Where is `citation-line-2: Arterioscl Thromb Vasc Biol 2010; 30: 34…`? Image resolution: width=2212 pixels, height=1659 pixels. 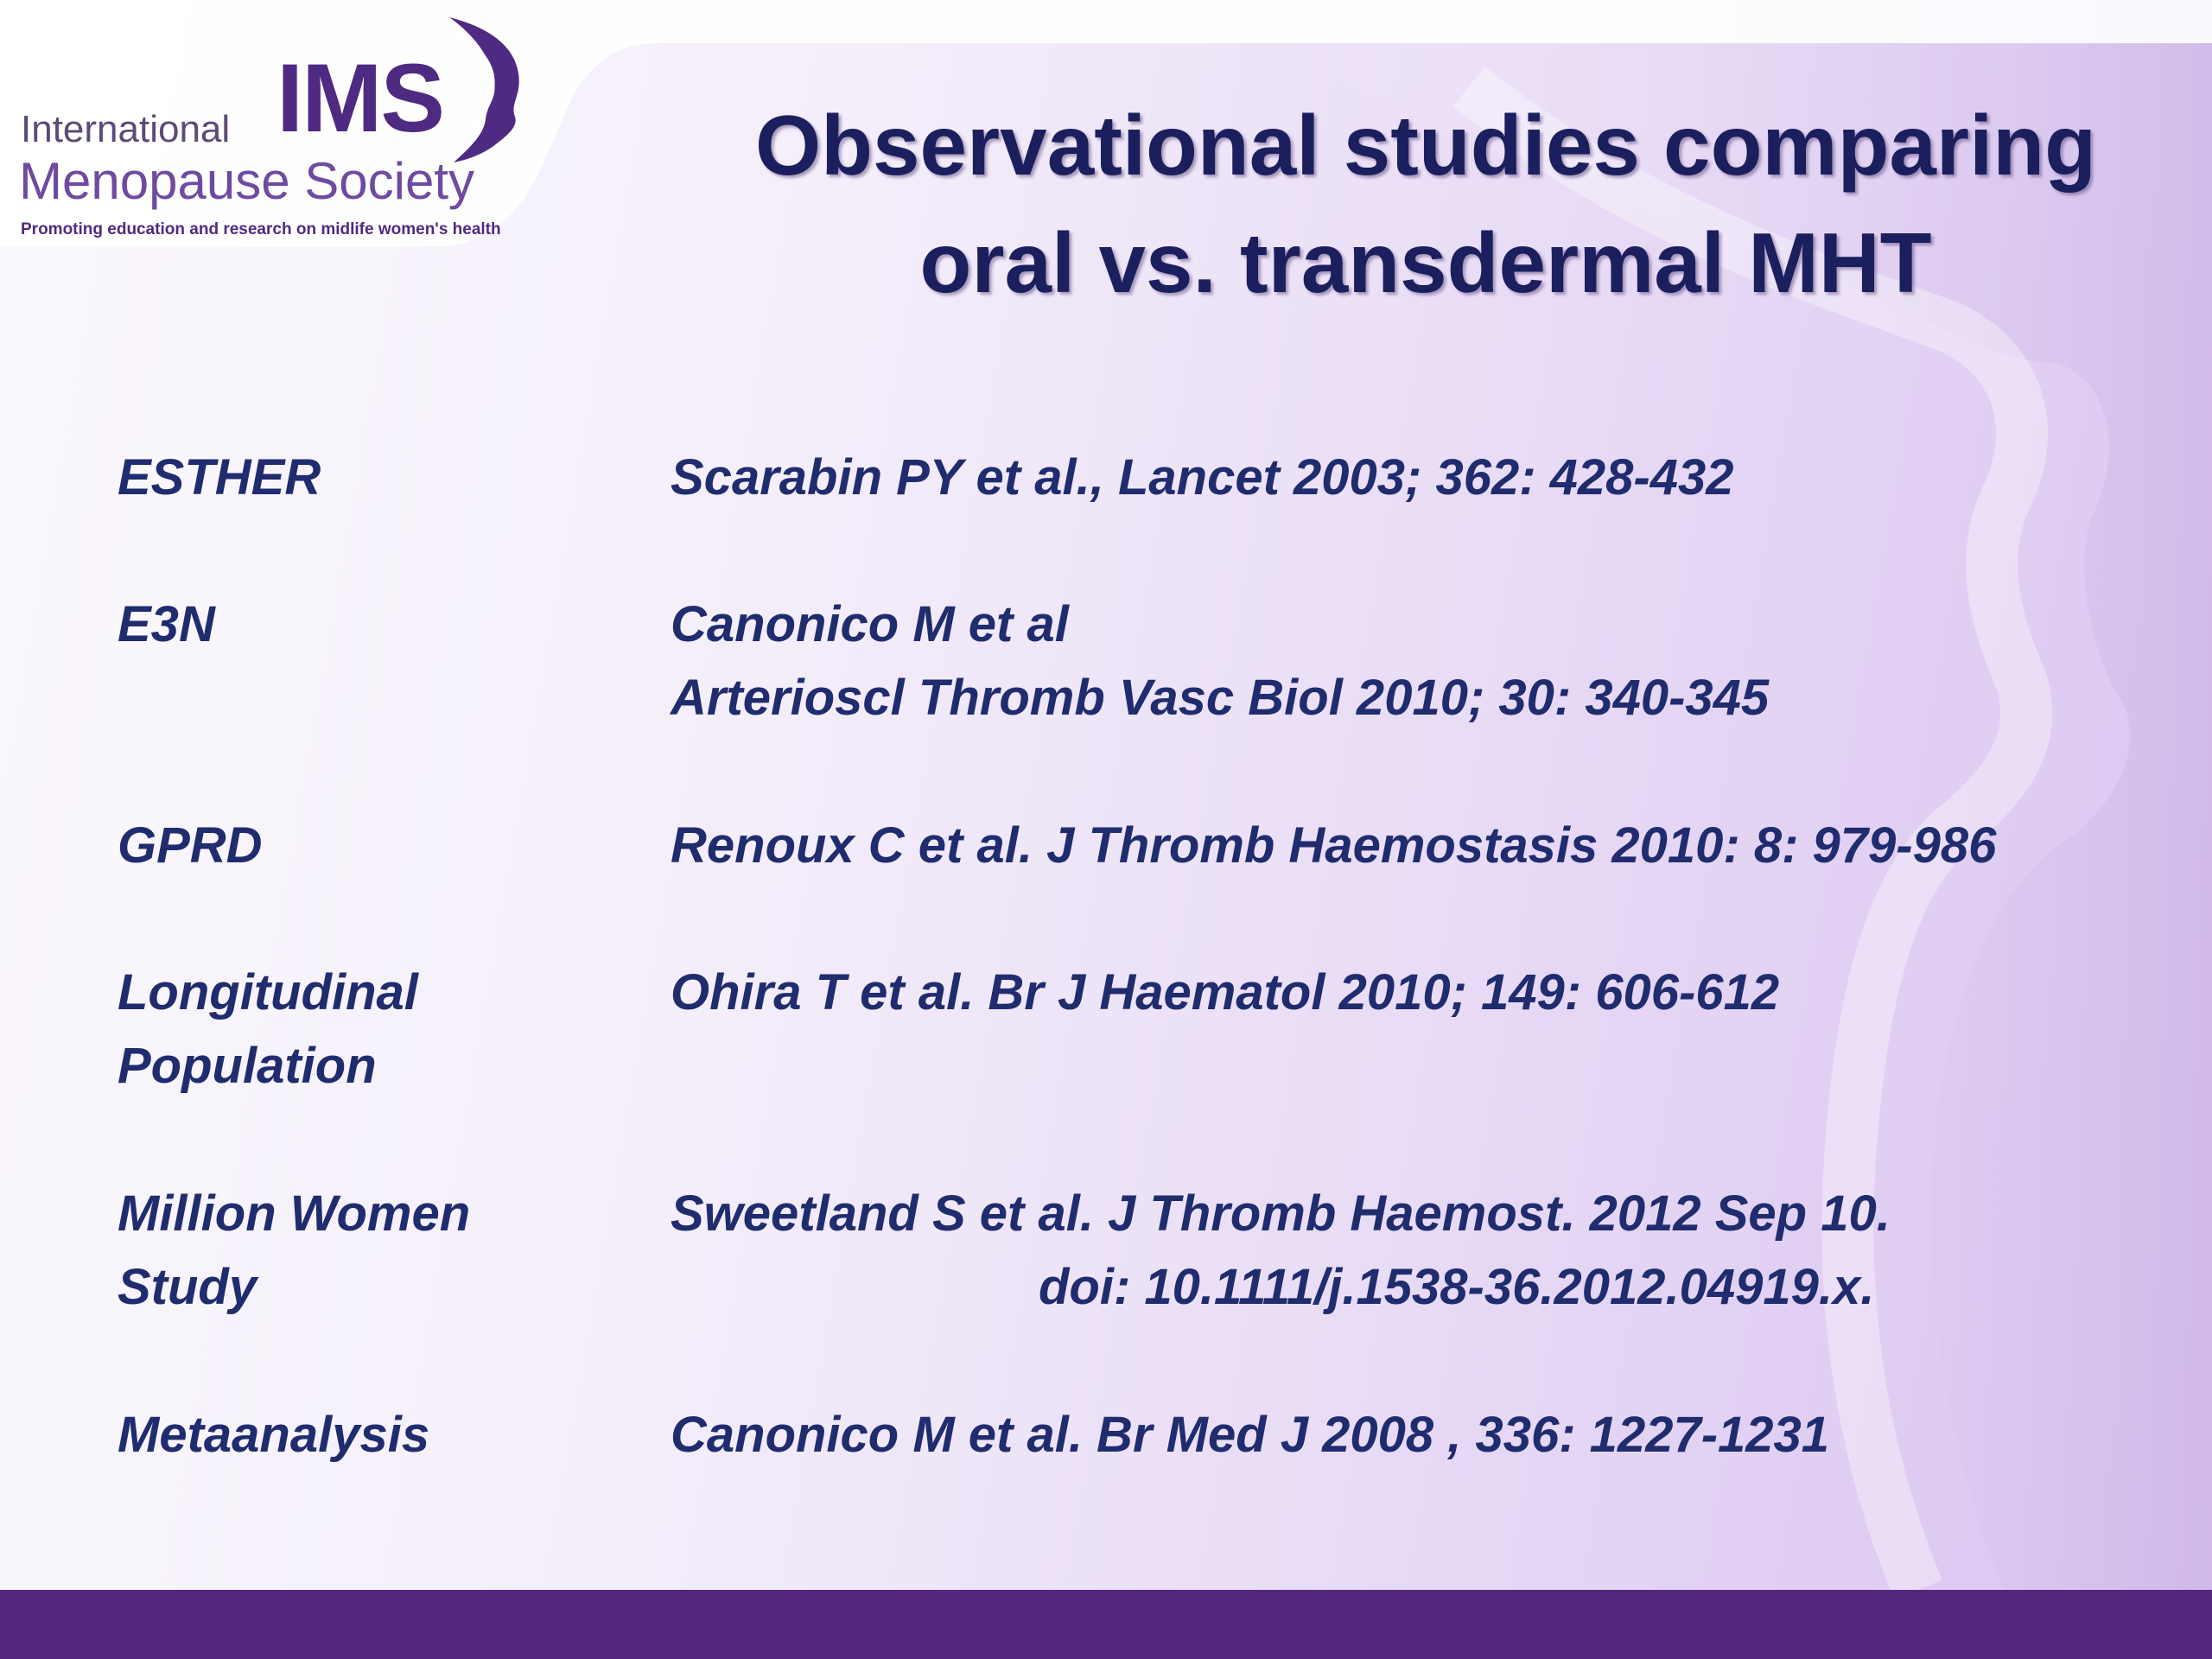 citation-line-2: Arterioscl Thromb Vasc Biol 2010; 30: 34… is located at coordinates (1220, 698).